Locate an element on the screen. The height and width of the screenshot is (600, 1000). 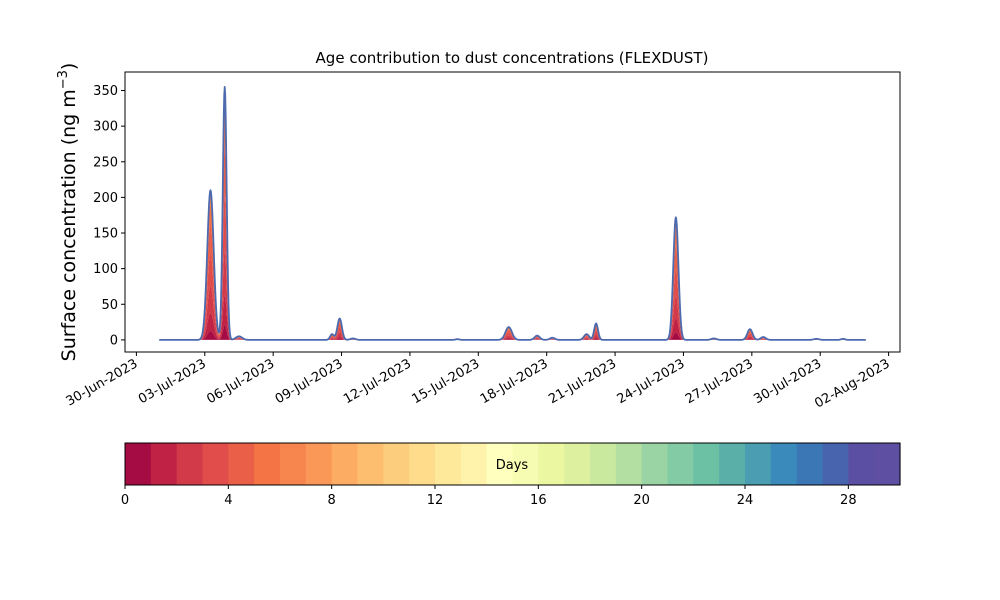
colorbar-tick-label: 4 is located at coordinates (228, 500).